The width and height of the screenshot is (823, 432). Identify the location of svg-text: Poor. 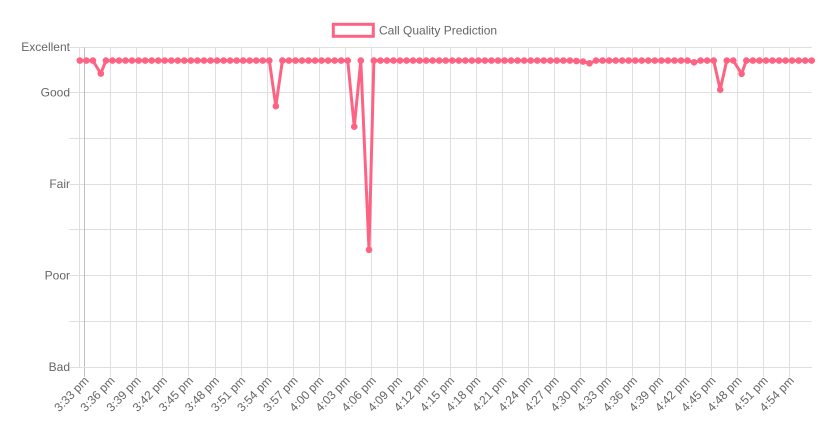
(57, 276).